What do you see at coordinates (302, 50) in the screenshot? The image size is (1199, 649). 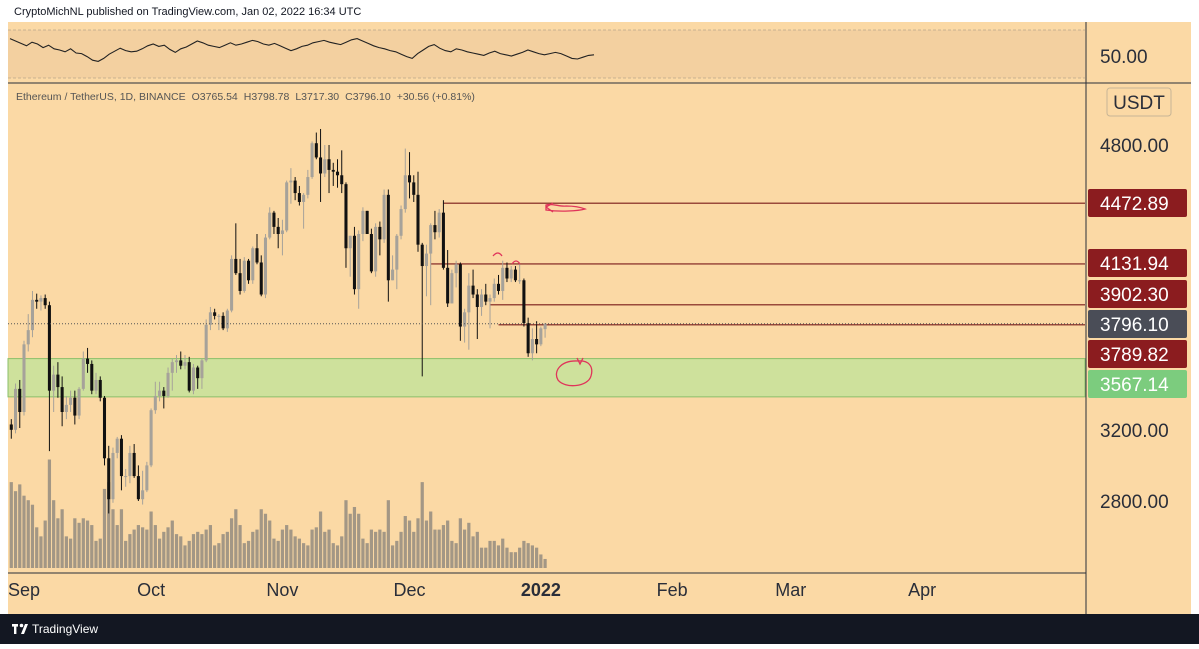 I see `rsi-indicator` at bounding box center [302, 50].